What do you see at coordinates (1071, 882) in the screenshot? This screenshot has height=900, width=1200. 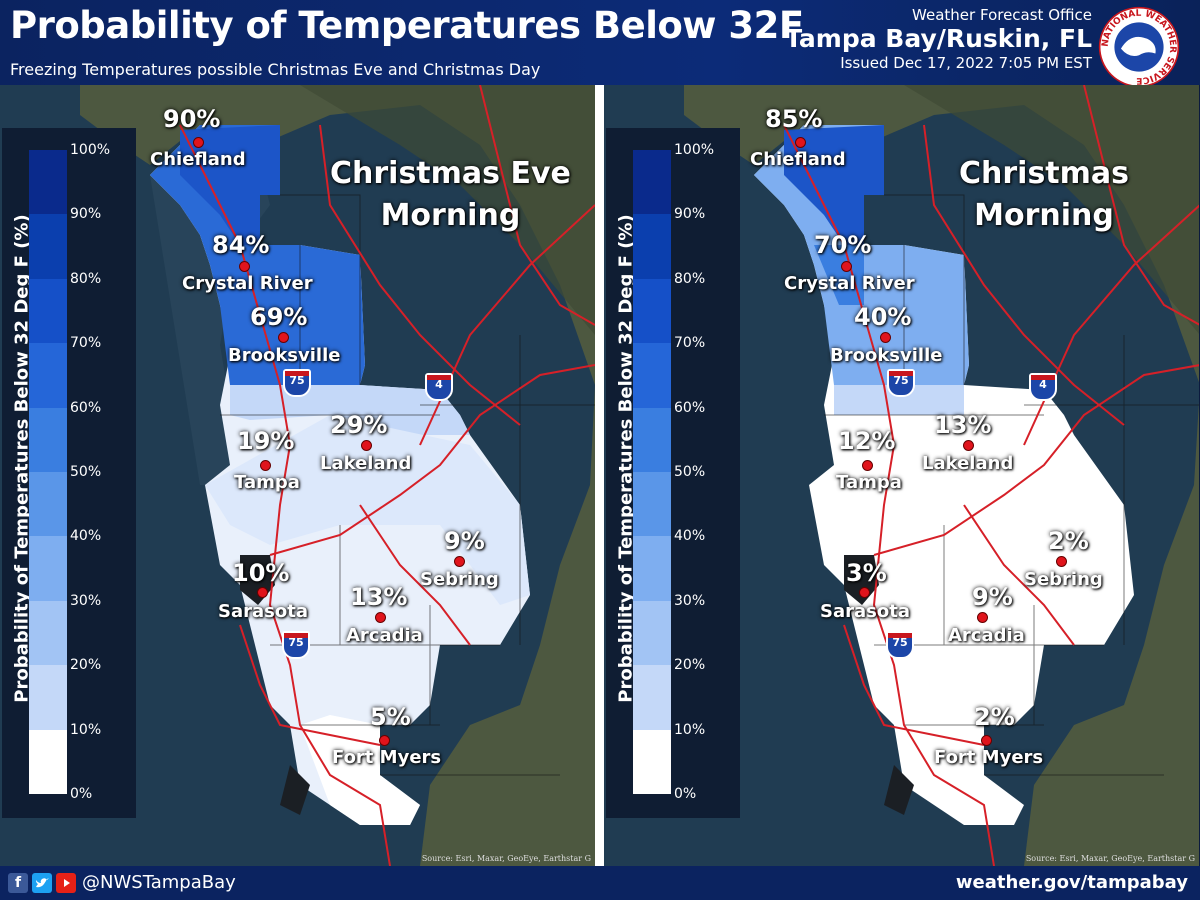 I see `website-link: weather.gov/tampabay` at bounding box center [1071, 882].